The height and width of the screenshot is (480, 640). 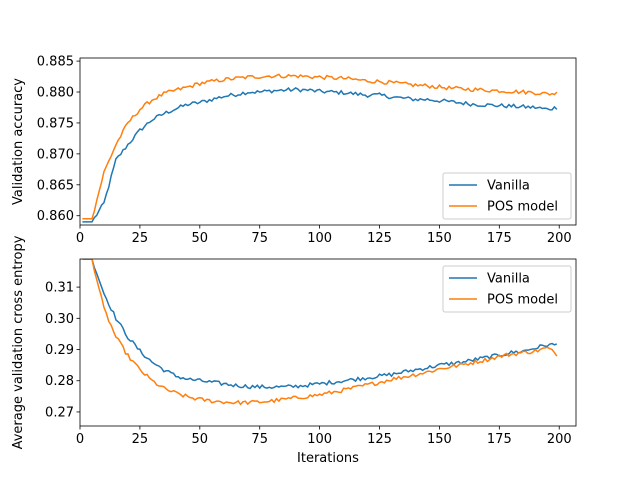 I want to click on y-tick-label: 0.28, so click(x=59, y=381).